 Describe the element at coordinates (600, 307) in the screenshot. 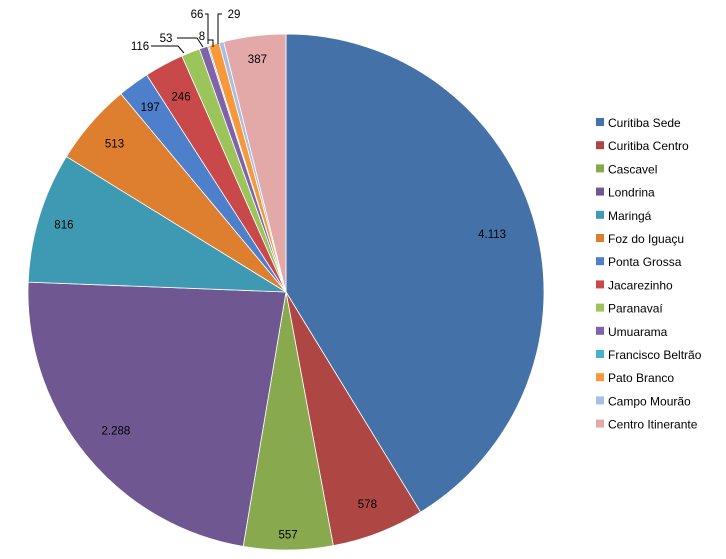

I see `legend-swatch-paranavai` at that location.